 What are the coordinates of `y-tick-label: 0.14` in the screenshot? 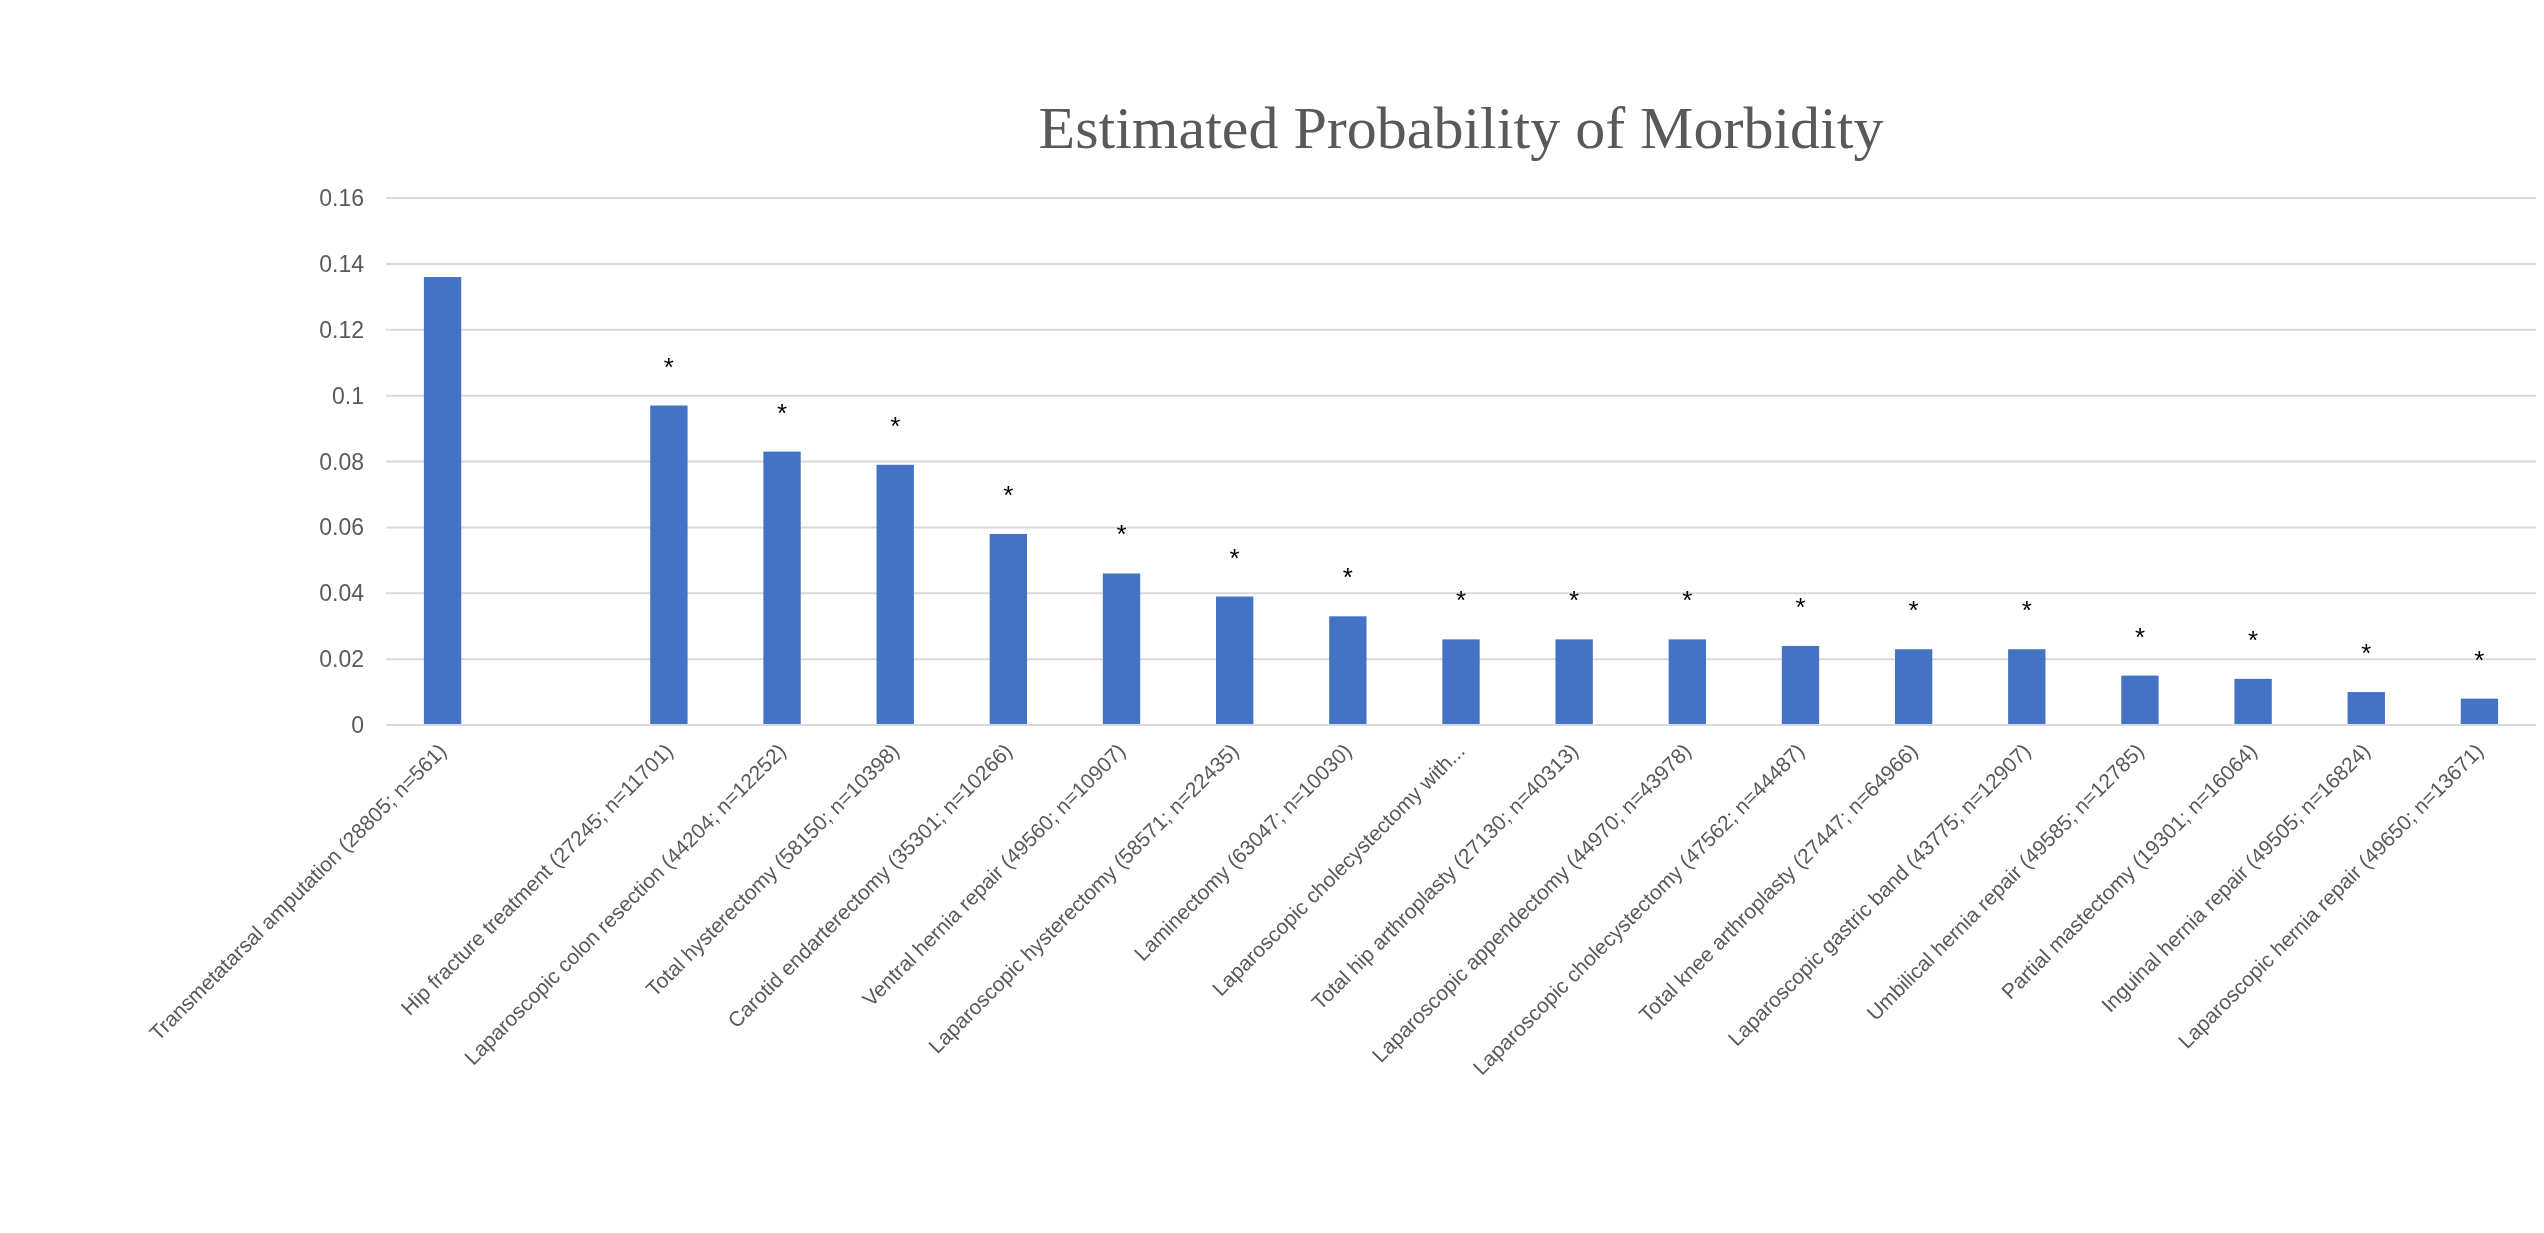 It's located at (342, 263).